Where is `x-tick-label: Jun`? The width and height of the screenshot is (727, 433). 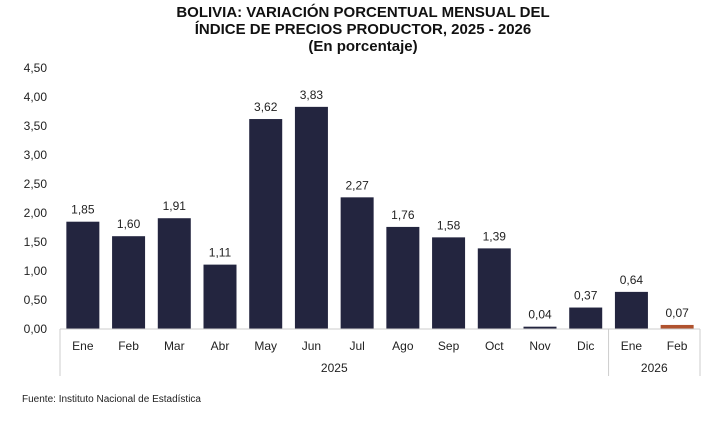 x-tick-label: Jun is located at coordinates (311, 346).